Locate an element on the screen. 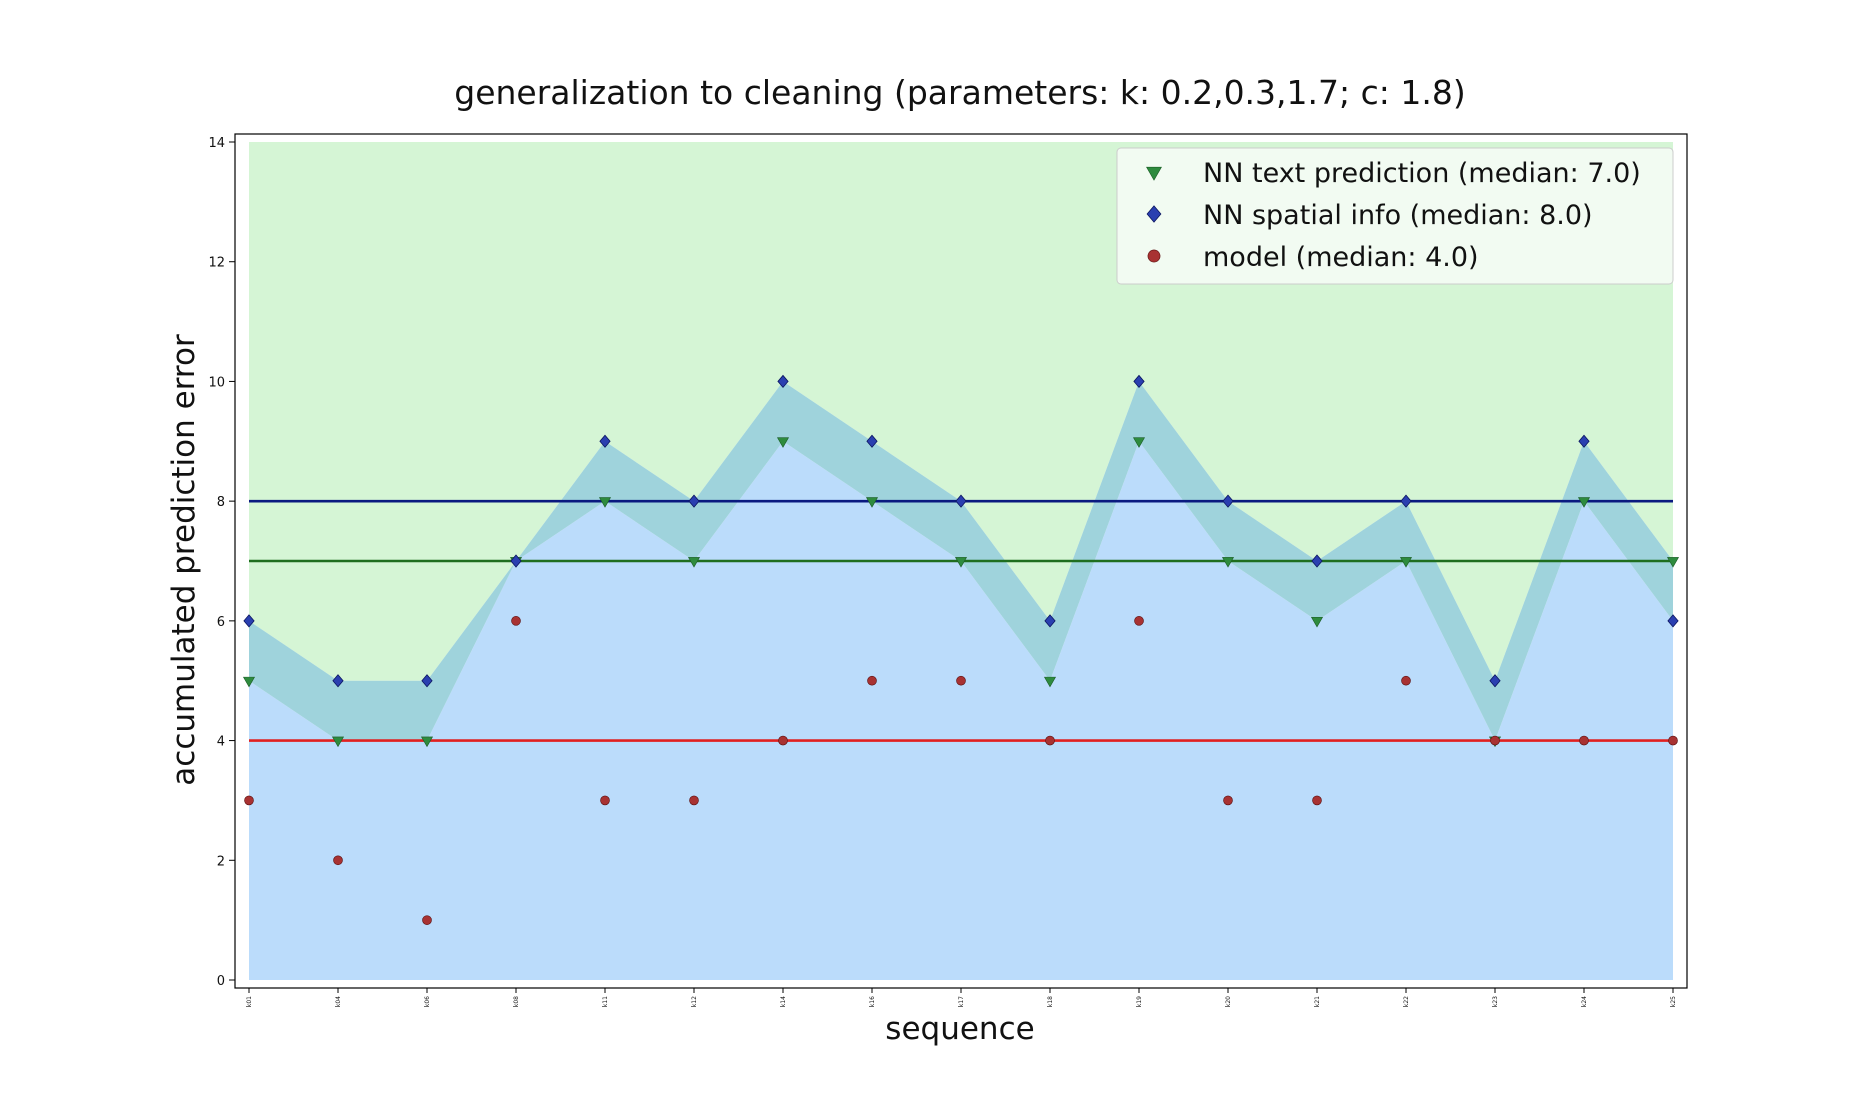 The width and height of the screenshot is (1852, 1097). x-tick-label: k01 is located at coordinates (249, 1001).